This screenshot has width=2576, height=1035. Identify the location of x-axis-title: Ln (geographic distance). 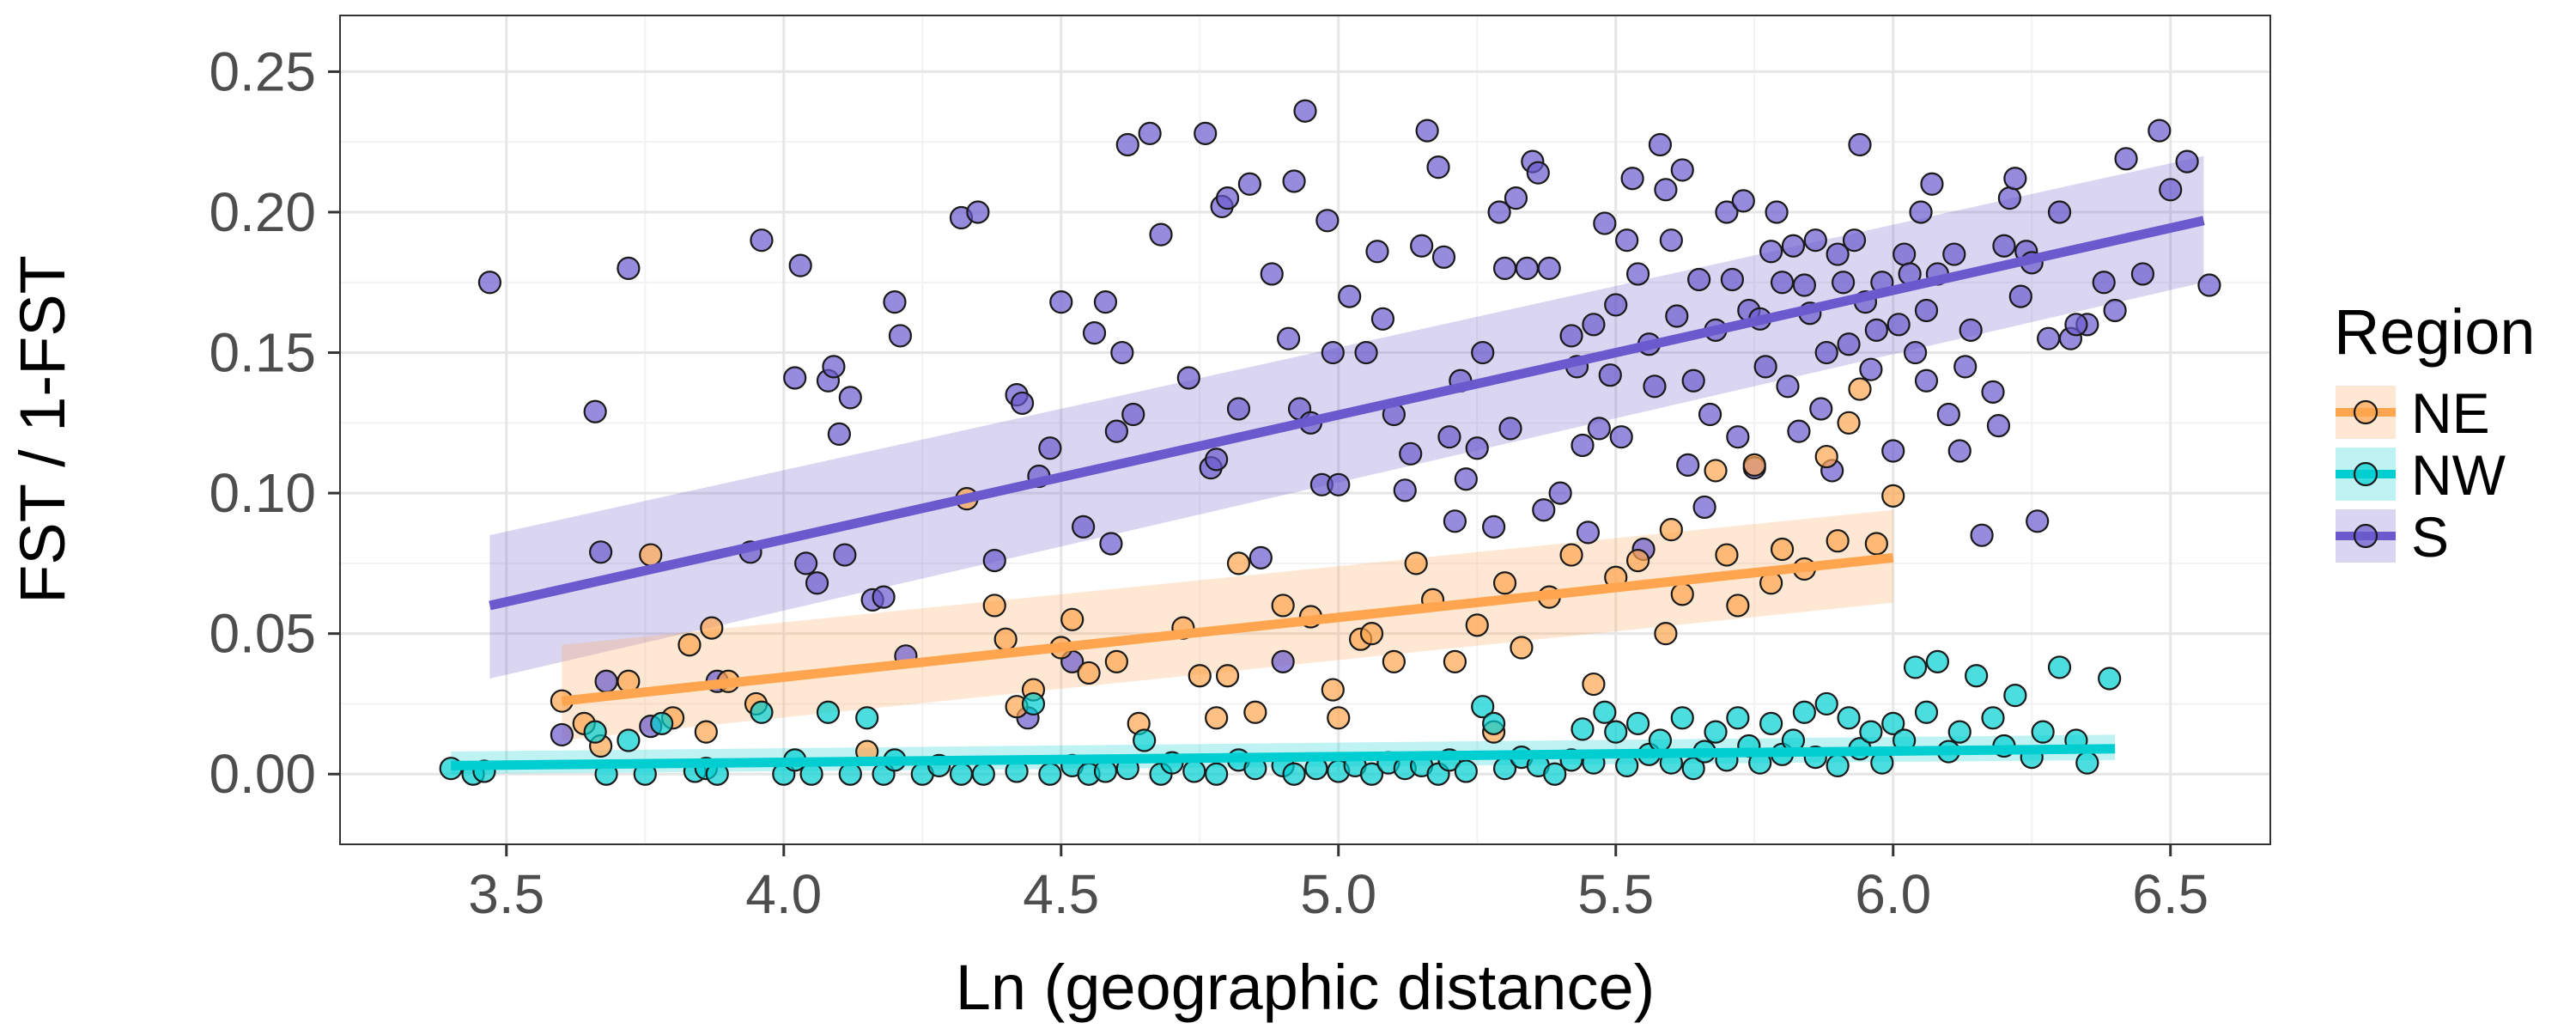
(1306, 987).